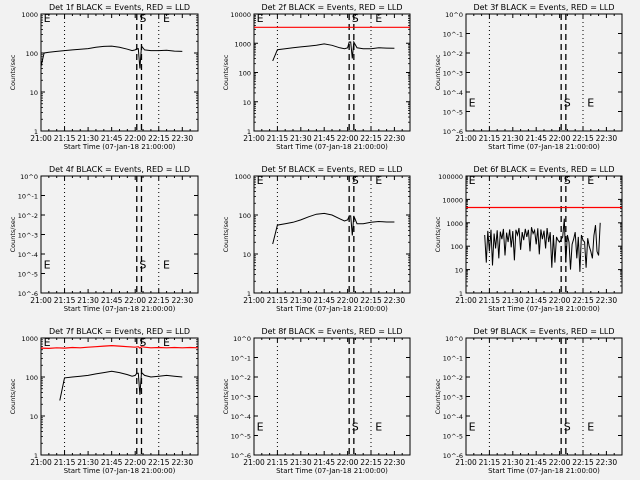  What do you see at coordinates (240, 15) in the screenshot?
I see `y-tick-label: 10000` at bounding box center [240, 15].